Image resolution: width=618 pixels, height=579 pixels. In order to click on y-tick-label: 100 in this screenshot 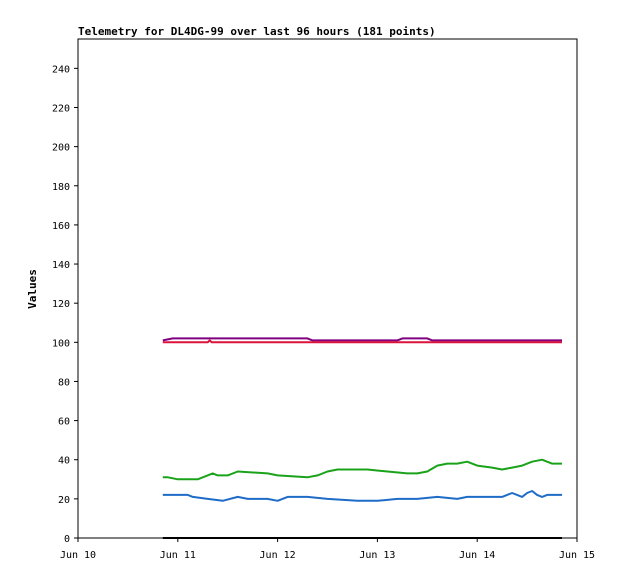, I will do `click(61, 343)`.